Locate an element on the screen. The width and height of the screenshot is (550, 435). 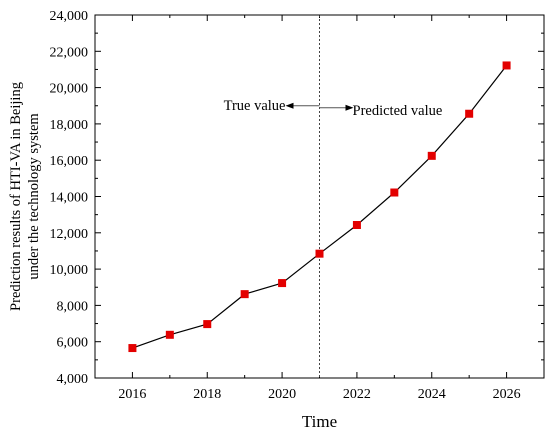
x-tick-label: 2018 is located at coordinates (207, 394).